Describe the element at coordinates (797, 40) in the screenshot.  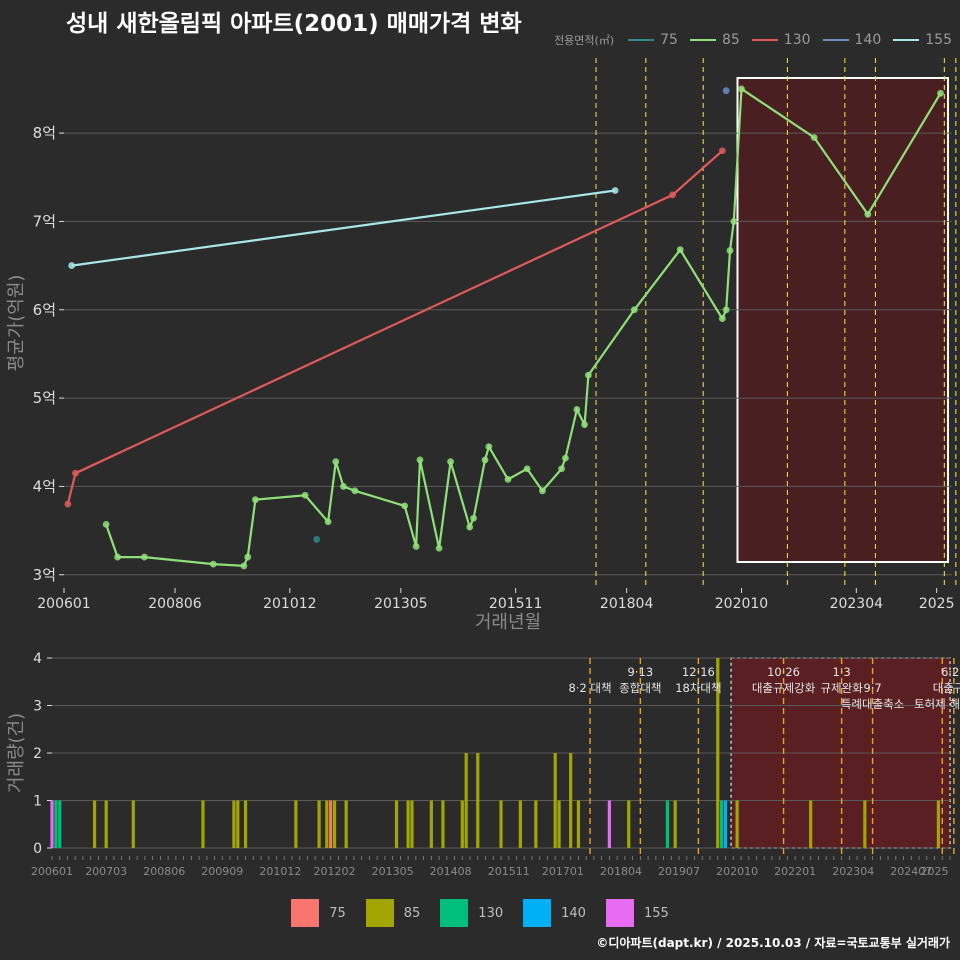
I see `legend-label-130: 130` at that location.